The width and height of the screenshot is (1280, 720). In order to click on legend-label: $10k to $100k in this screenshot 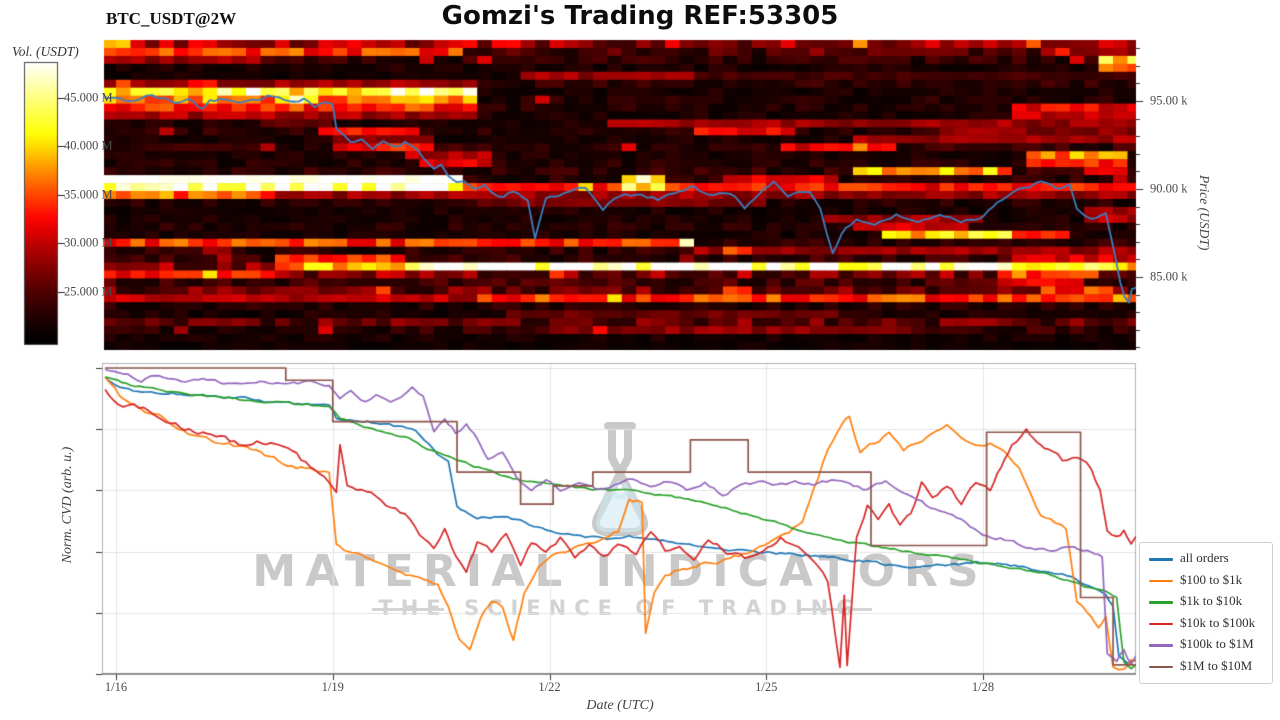, I will do `click(1218, 622)`.